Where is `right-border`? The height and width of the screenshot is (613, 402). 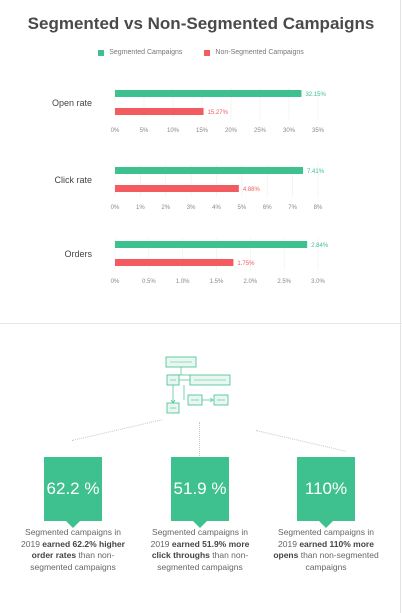 right-border is located at coordinates (400, 306).